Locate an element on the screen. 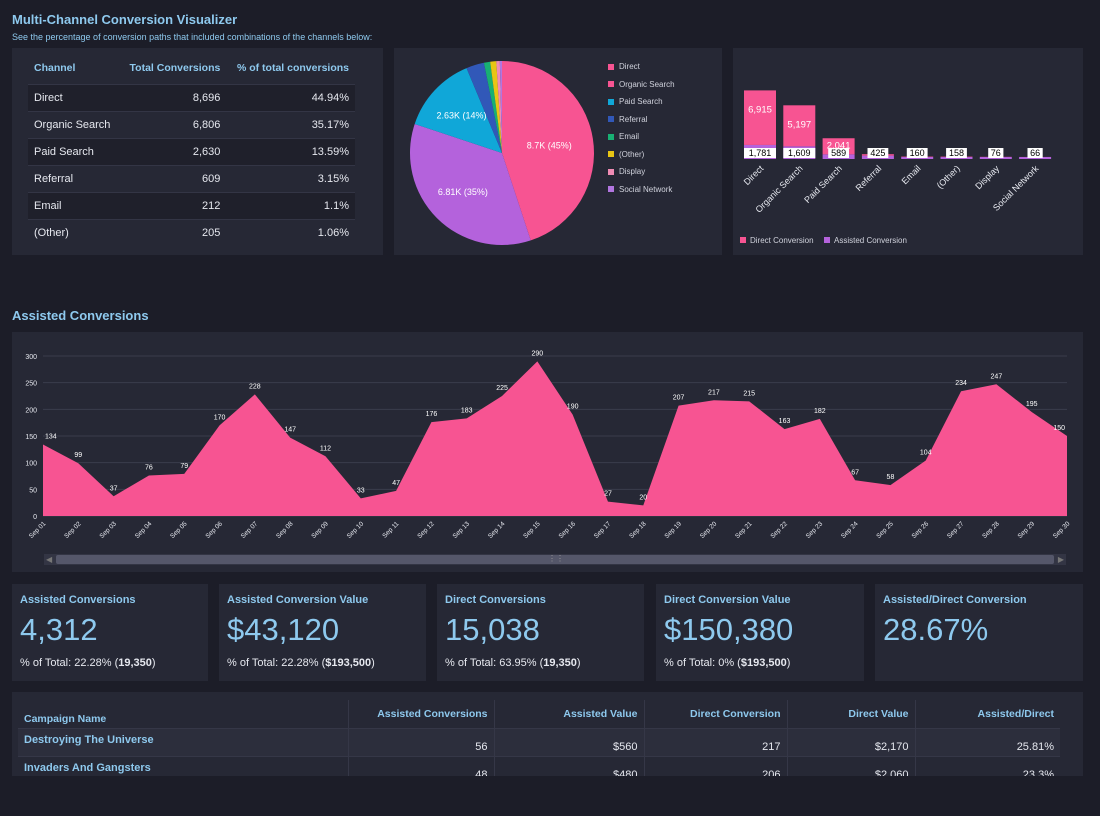 The width and height of the screenshot is (1100, 816). scroll-grip-icon: ⋮⋮ is located at coordinates (556, 558).